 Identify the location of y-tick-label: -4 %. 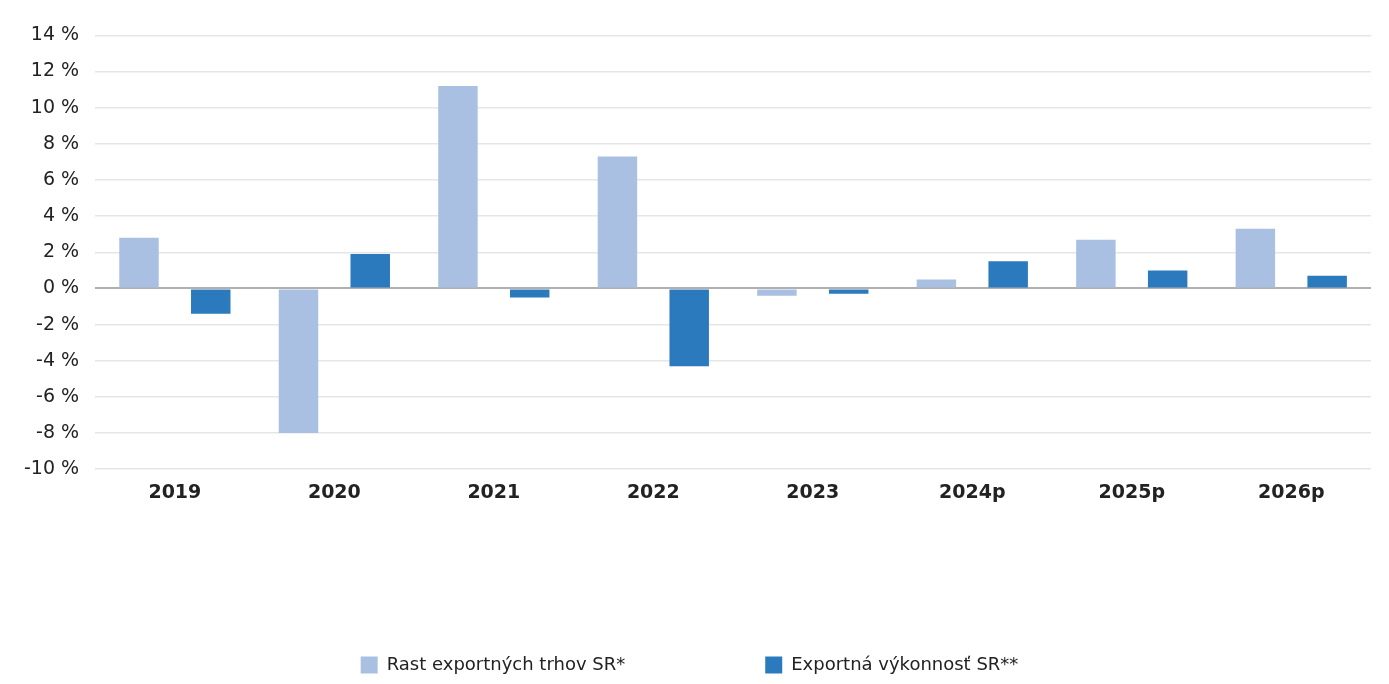
(58, 358).